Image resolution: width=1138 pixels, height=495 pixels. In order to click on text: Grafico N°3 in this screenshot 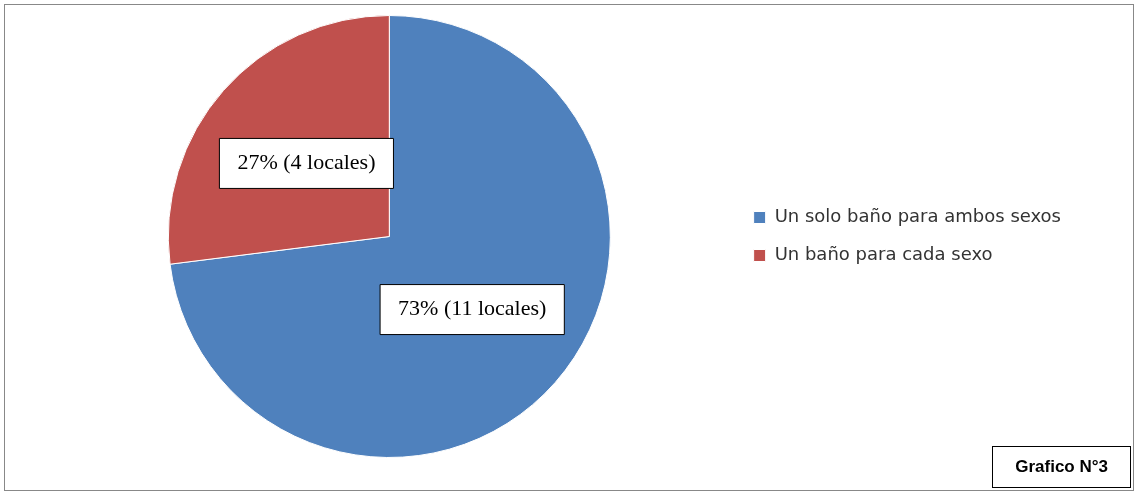, I will do `click(1061, 467)`.